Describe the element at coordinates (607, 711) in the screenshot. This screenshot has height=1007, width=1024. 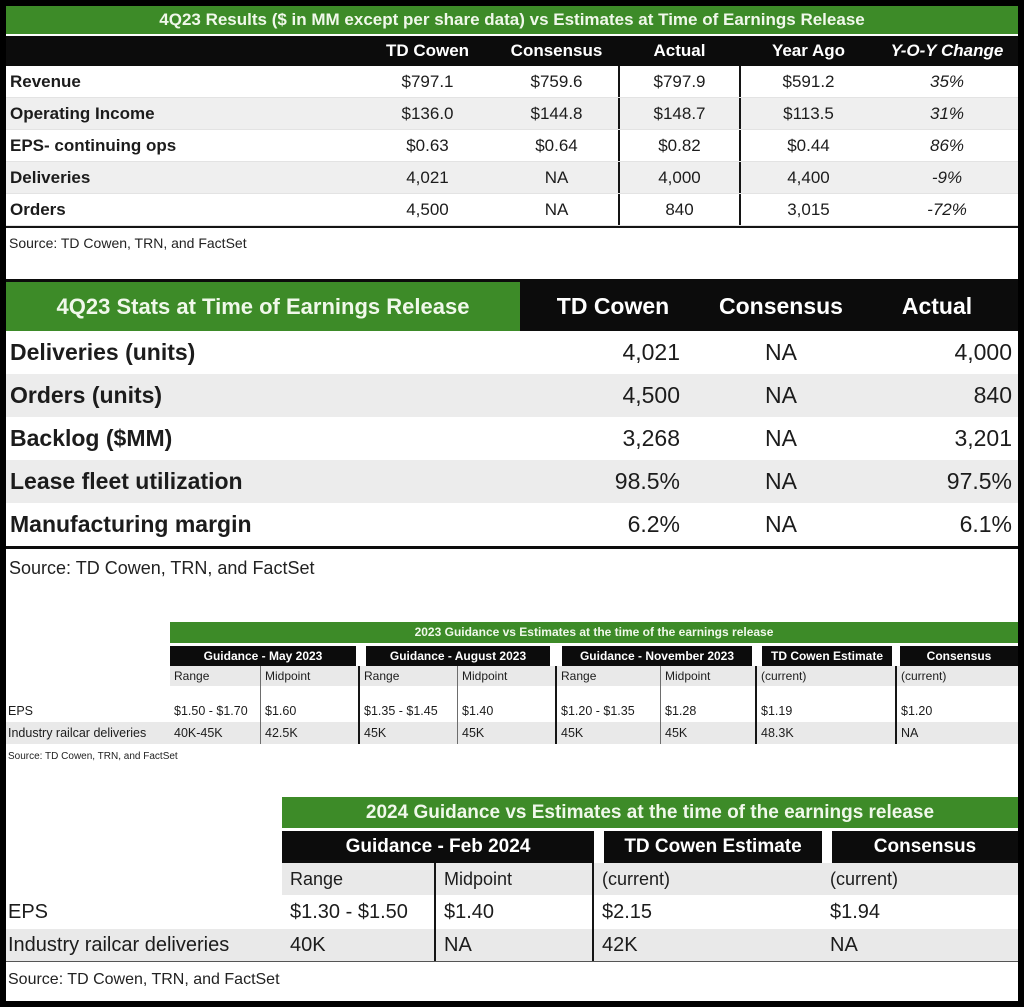
I see `cell-value: $1.20 - $1.35` at that location.